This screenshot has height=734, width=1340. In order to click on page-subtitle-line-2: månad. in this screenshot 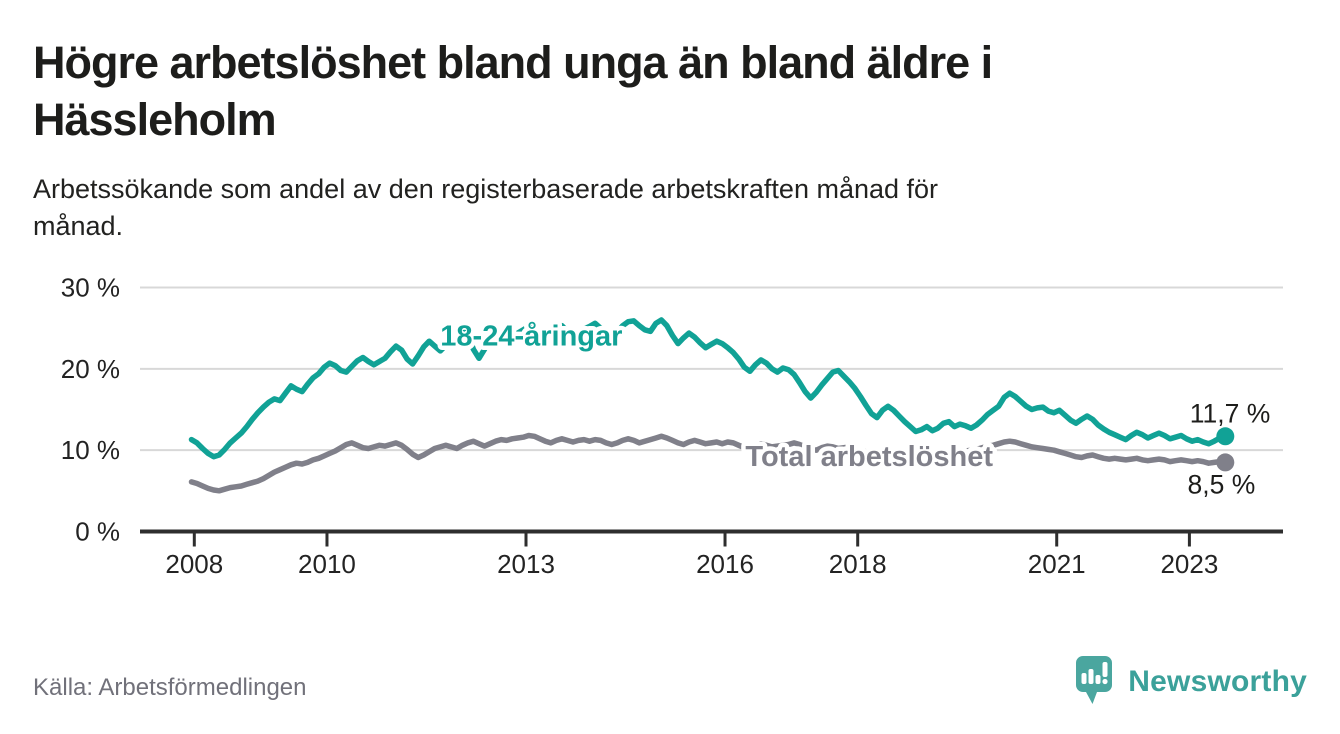, I will do `click(78, 226)`.